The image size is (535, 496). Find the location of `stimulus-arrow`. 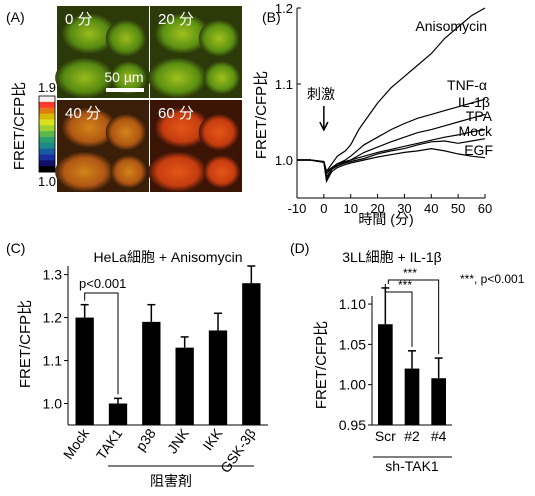

stimulus-arrow is located at coordinates (324, 119).